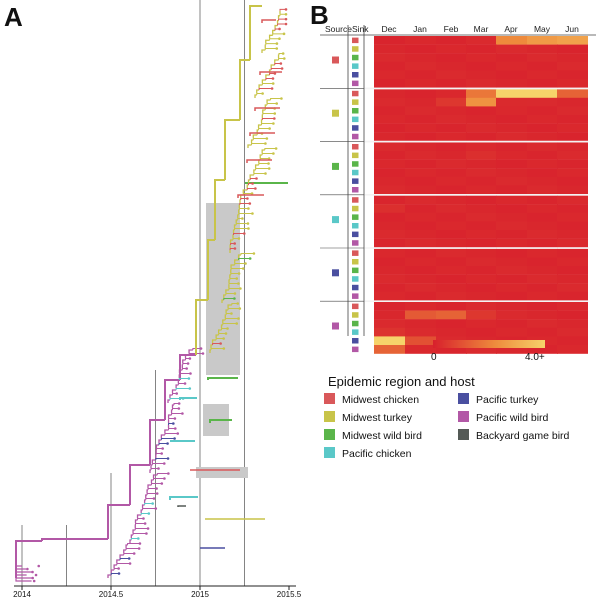  I want to click on legend-title: Epidemic region and host, so click(401, 381).